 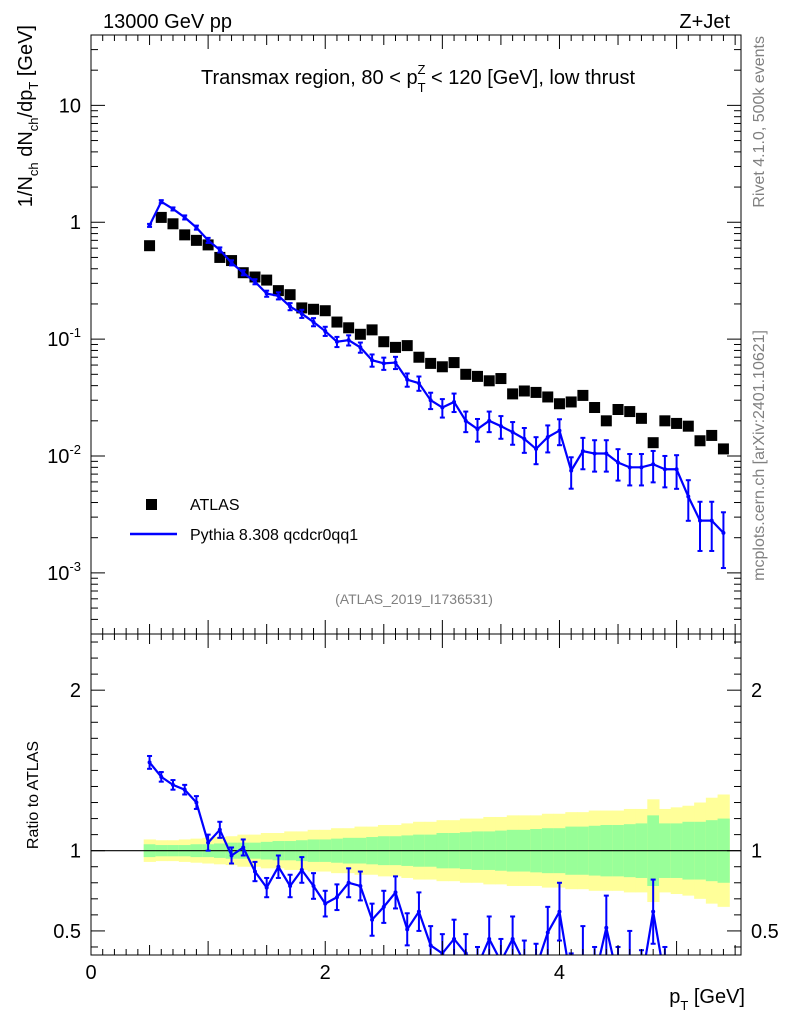 I want to click on x-tick-label: 2, so click(x=325, y=973).